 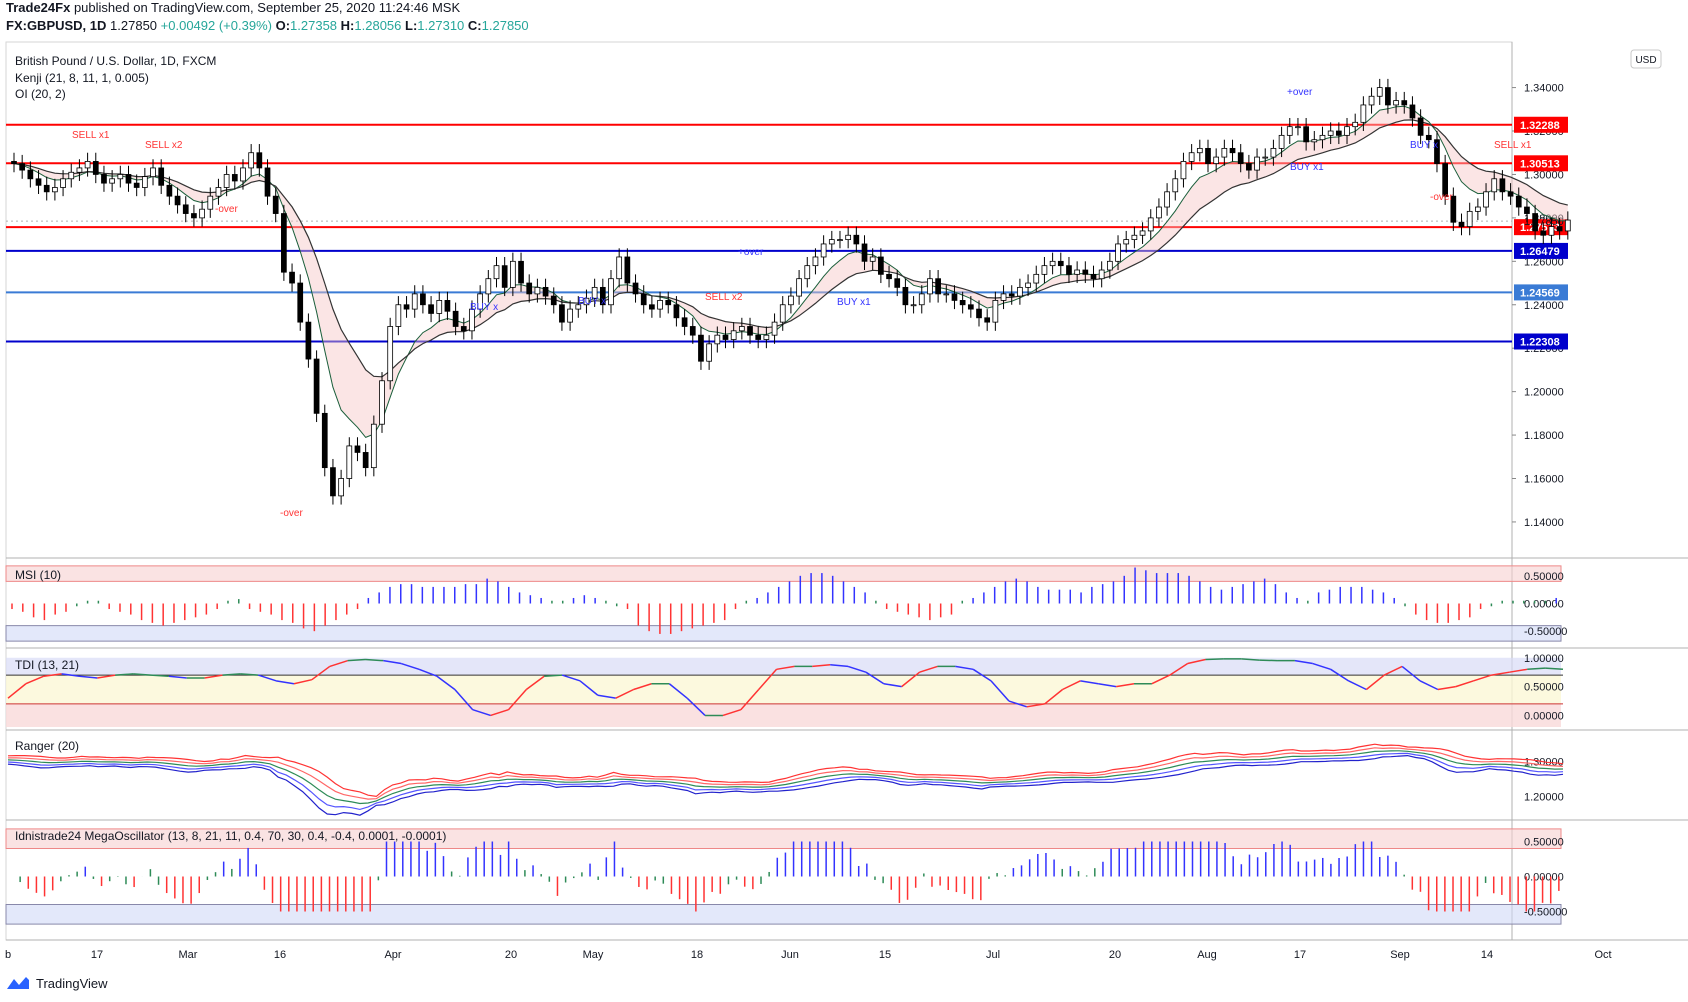 What do you see at coordinates (1441, 197) in the screenshot?
I see `signal-annotation: -over` at bounding box center [1441, 197].